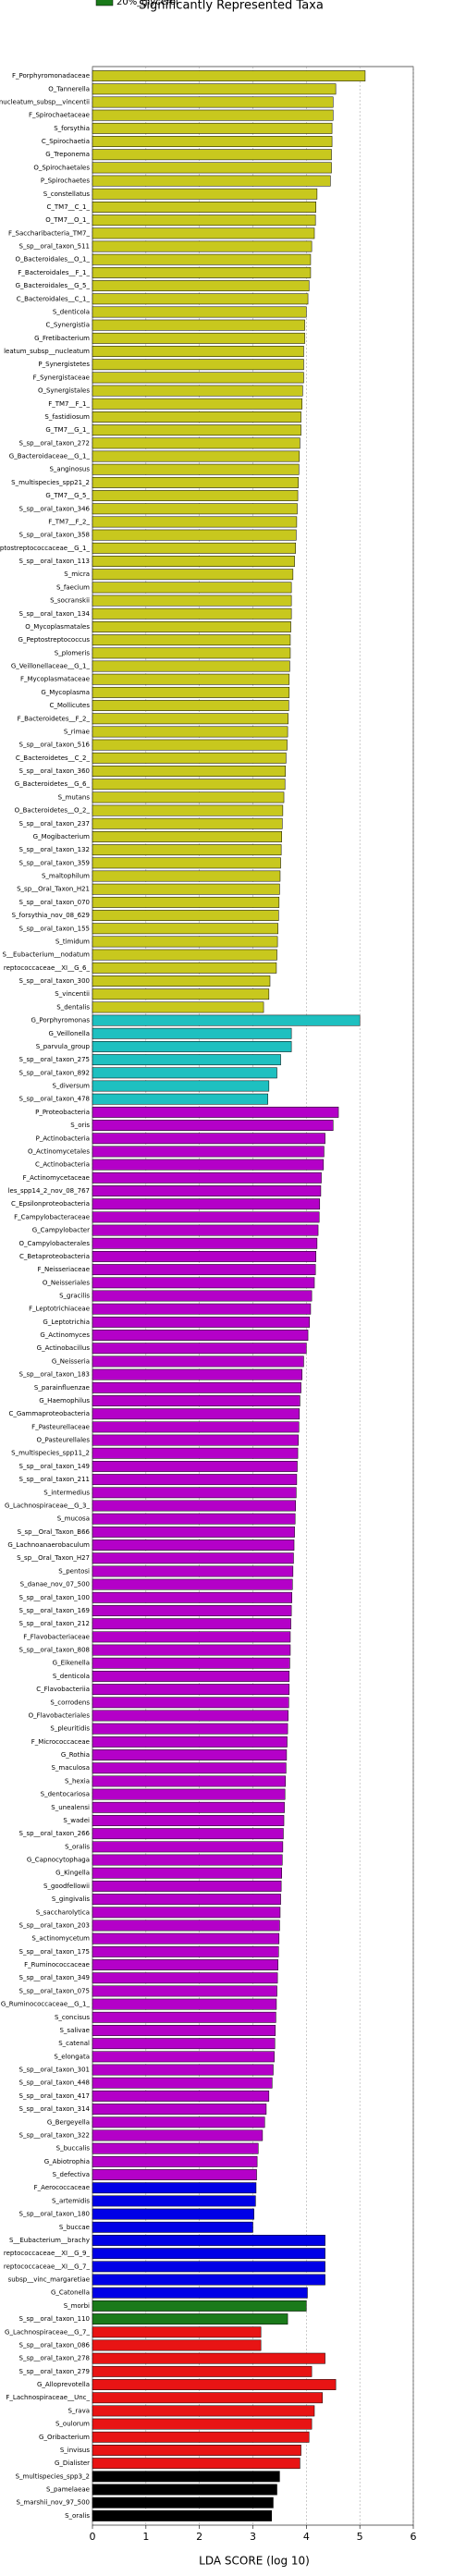 This screenshot has height=2576, width=466. Describe the element at coordinates (55, 1624) in the screenshot. I see `y-tick-label: S_sp__oral_taxon_212` at that location.